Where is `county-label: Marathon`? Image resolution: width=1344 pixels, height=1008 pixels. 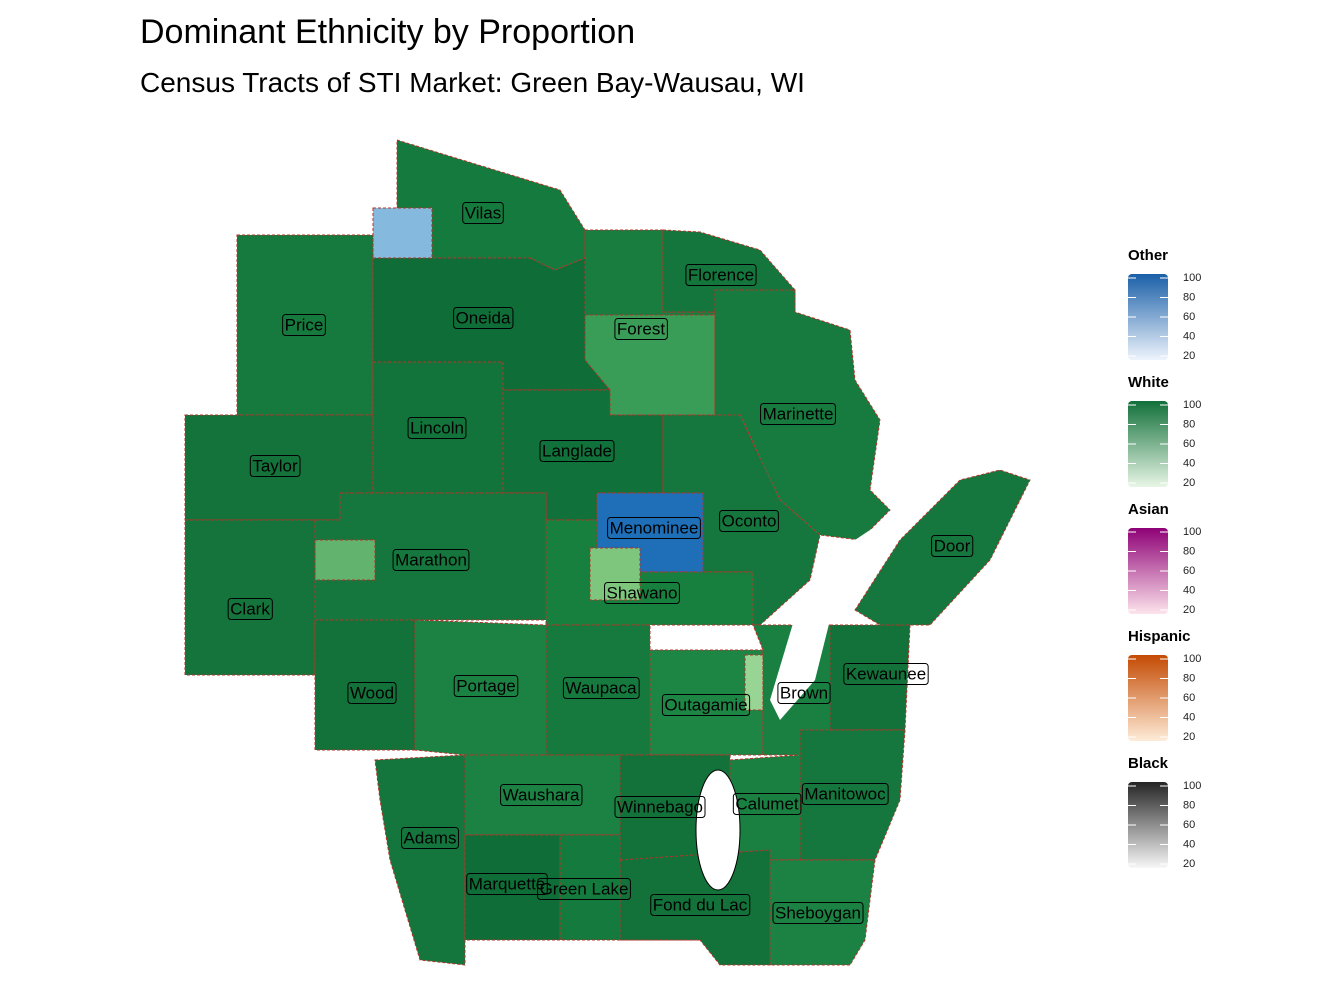 county-label: Marathon is located at coordinates (431, 559).